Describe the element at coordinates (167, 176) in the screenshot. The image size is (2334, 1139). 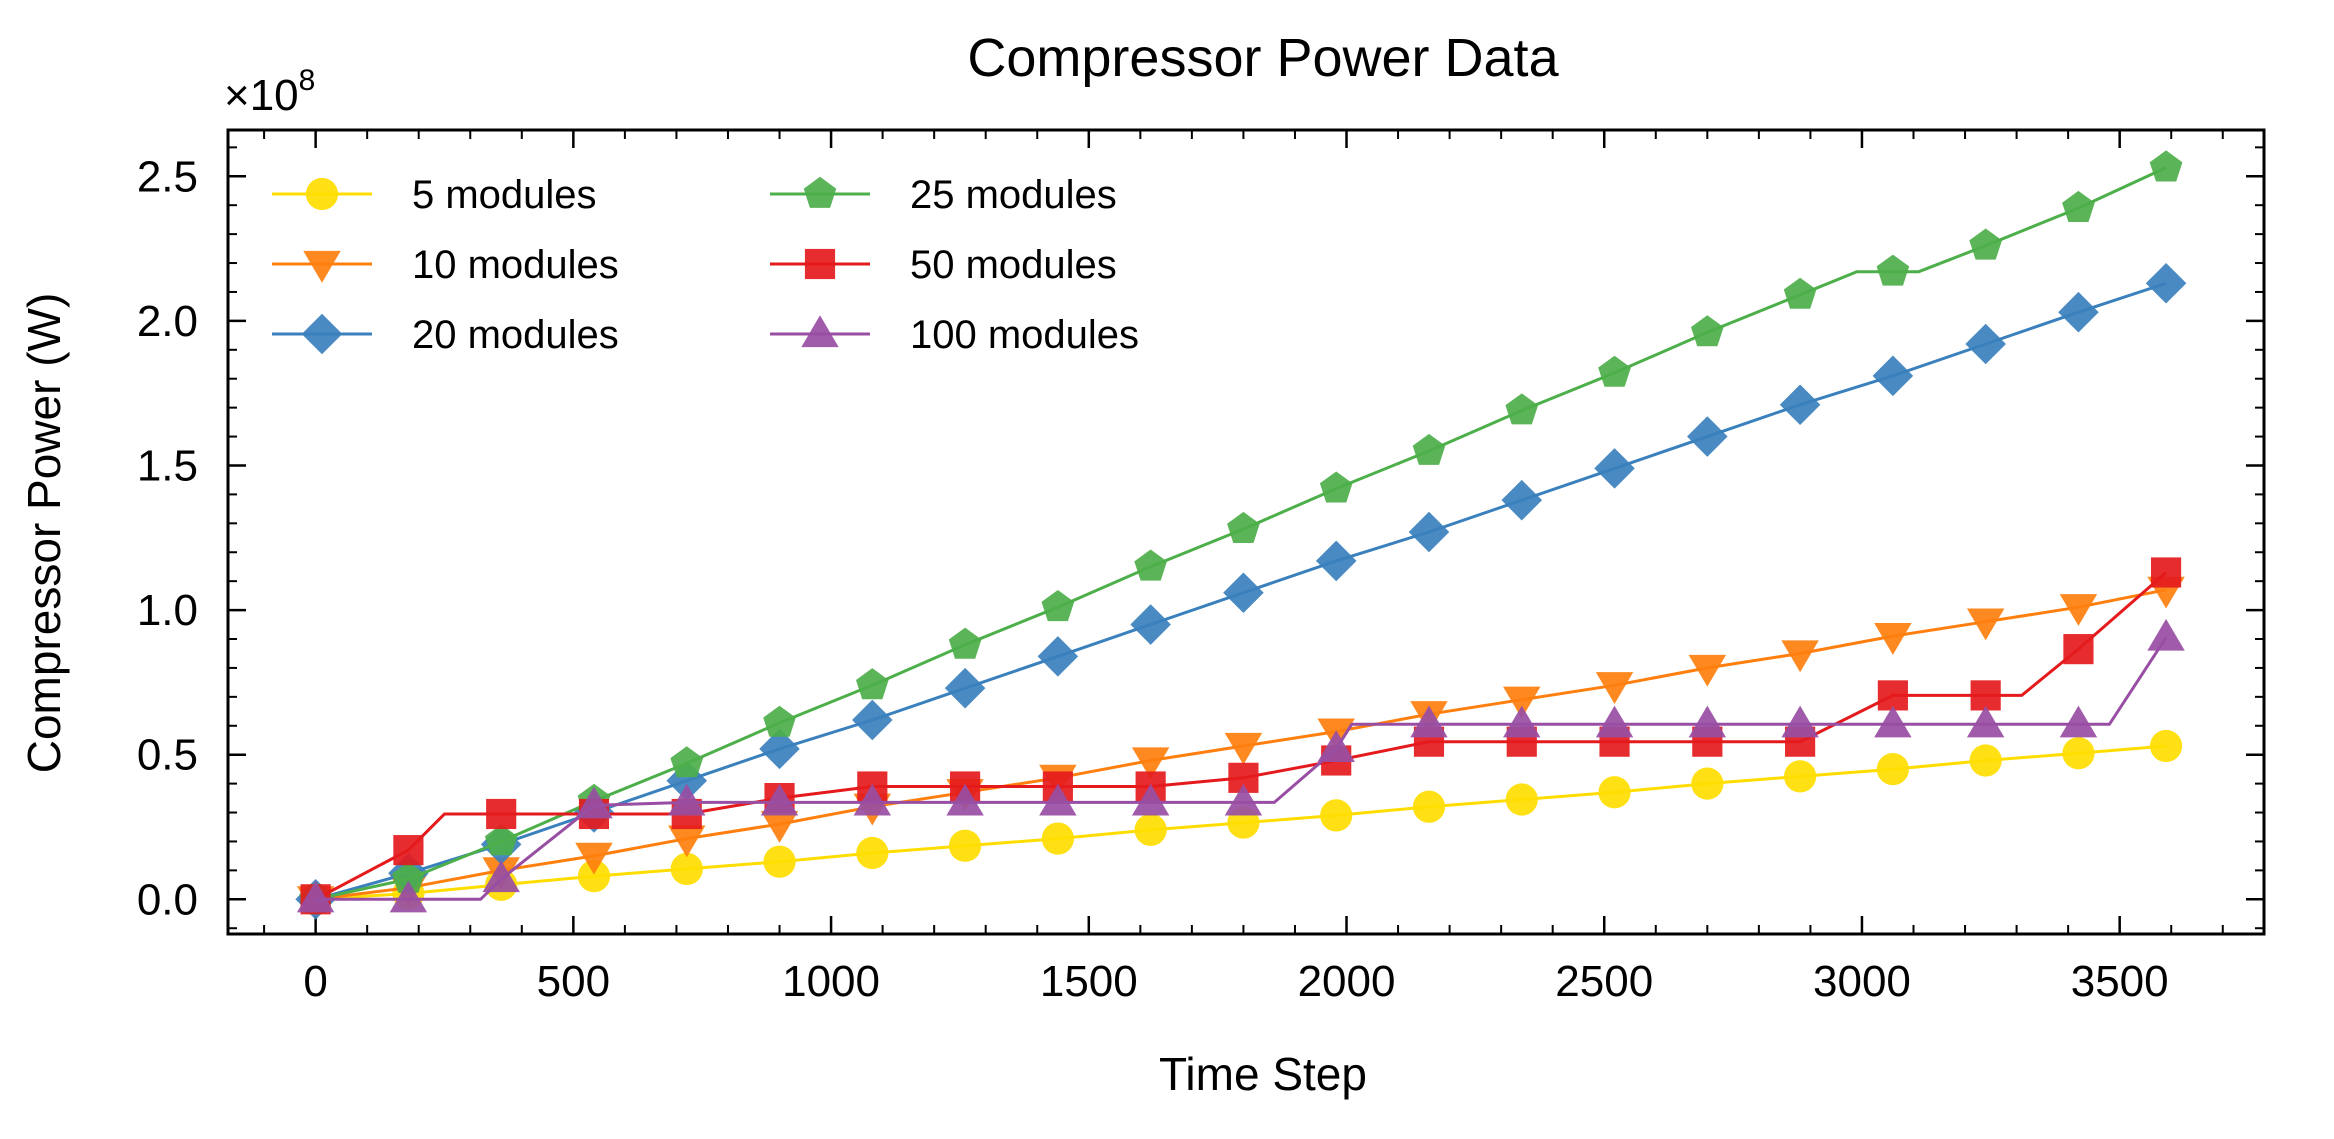
I see `y-tick-label: 2.5` at that location.